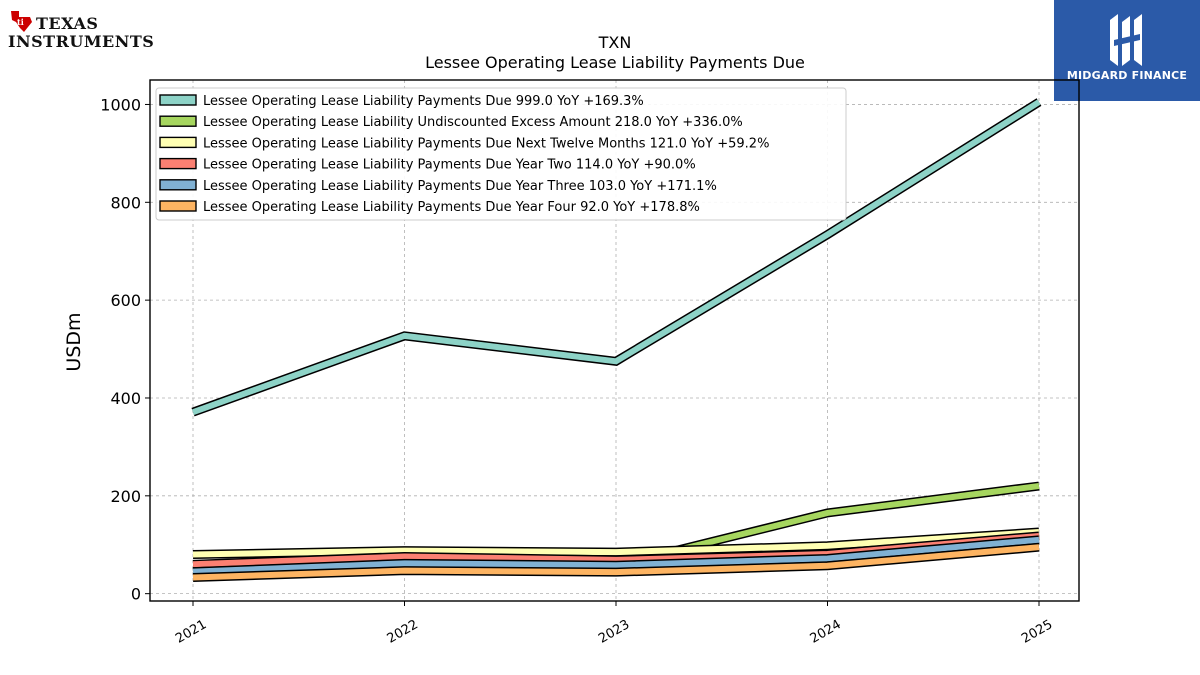 The width and height of the screenshot is (1200, 675). I want to click on texas-instruments-logo: ti Texas Instruments, so click(81, 30).